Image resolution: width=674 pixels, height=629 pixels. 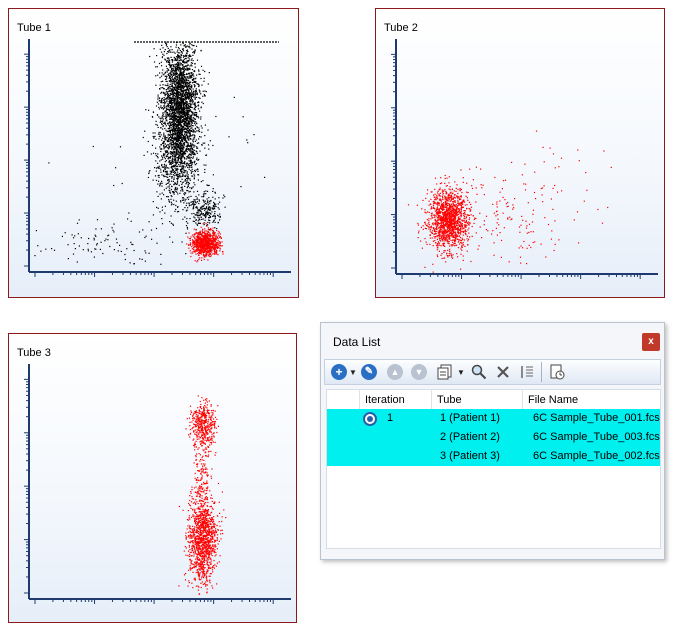 What do you see at coordinates (34, 28) in the screenshot?
I see `plot-title: Tube 1` at bounding box center [34, 28].